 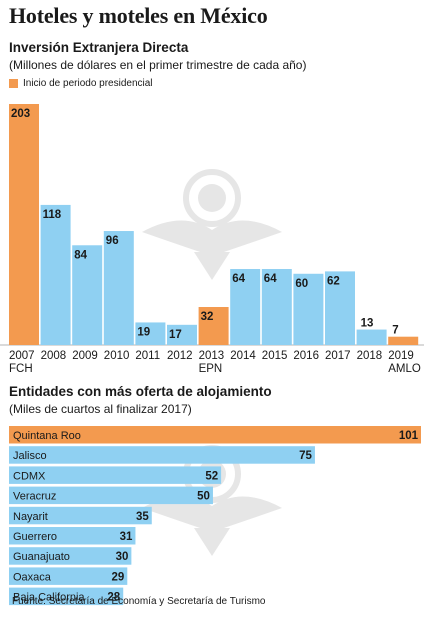 I want to click on hbar-label-jalisco: Jalisco, so click(x=30, y=456).